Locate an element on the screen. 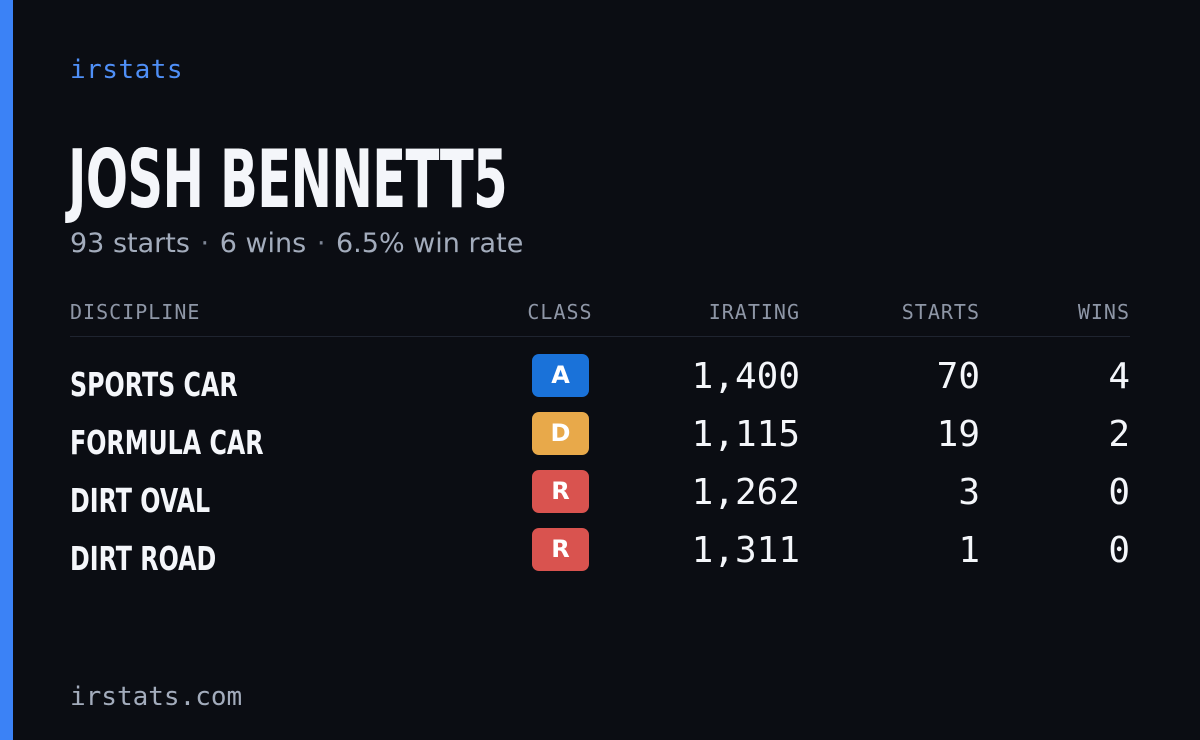  summary-wins: 6 wins is located at coordinates (263, 243).